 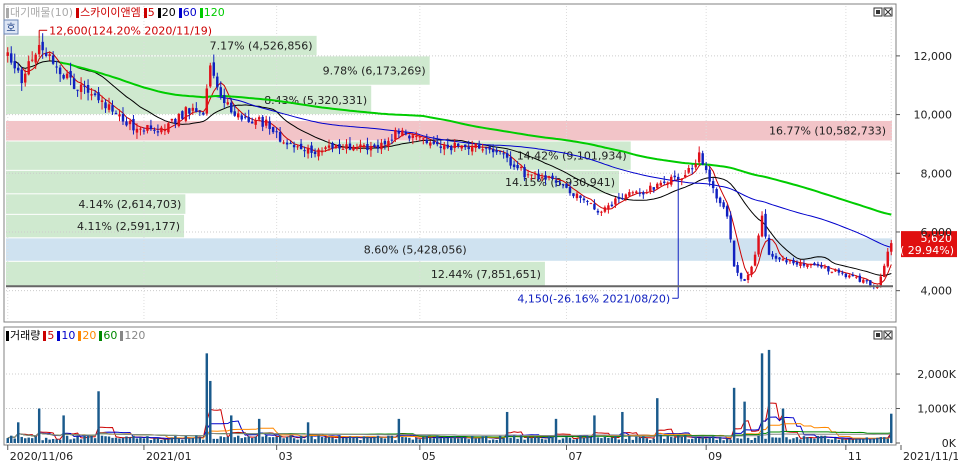 What do you see at coordinates (89, 335) in the screenshot?
I see `volume-legend-item: 20` at bounding box center [89, 335].